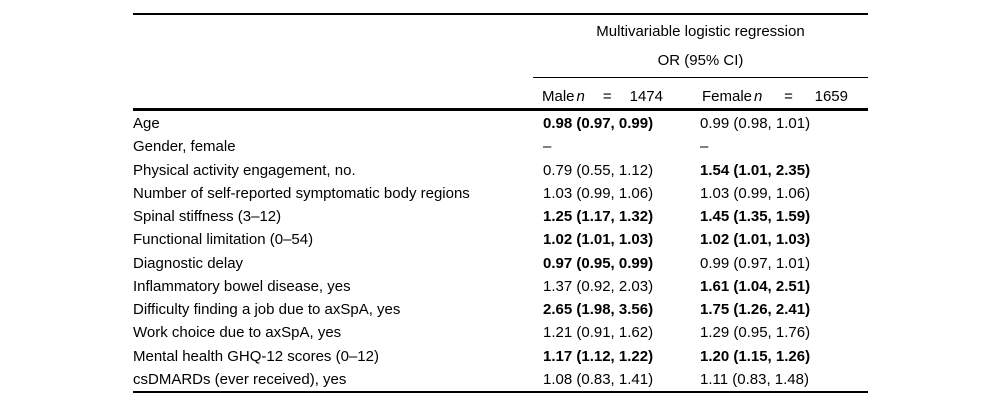 The width and height of the screenshot is (1000, 410). Describe the element at coordinates (755, 193) in the screenshot. I see `female-or-value: 1.03 (0.99, 1.06)` at that location.